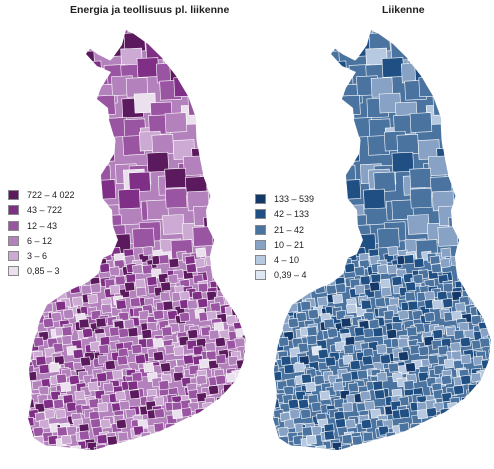 This screenshot has width=494, height=469. What do you see at coordinates (43, 271) in the screenshot?
I see `legend-label: 0,85 – 3` at bounding box center [43, 271].